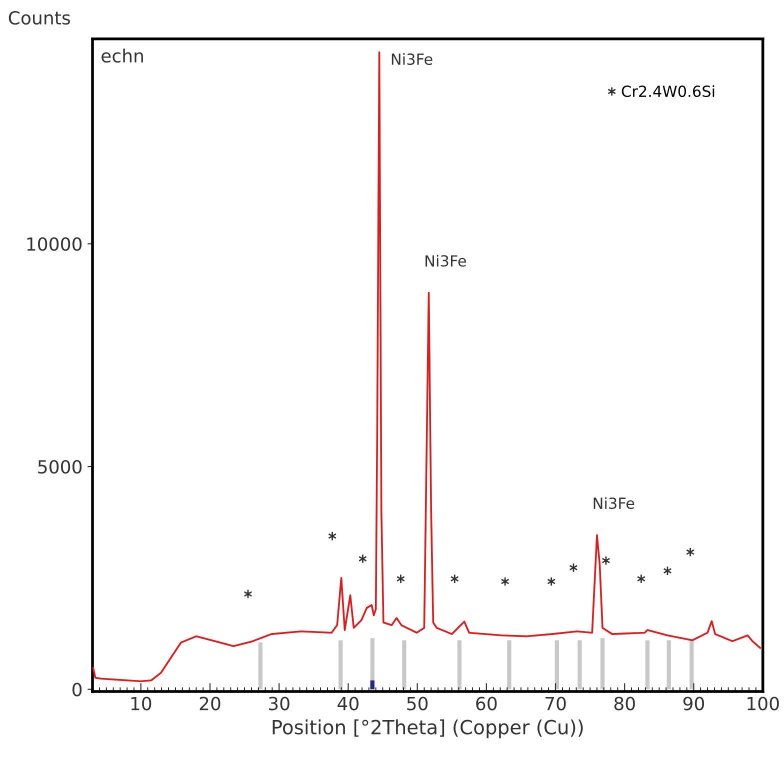  What do you see at coordinates (763, 703) in the screenshot?
I see `x-tick-label: 100` at bounding box center [763, 703].